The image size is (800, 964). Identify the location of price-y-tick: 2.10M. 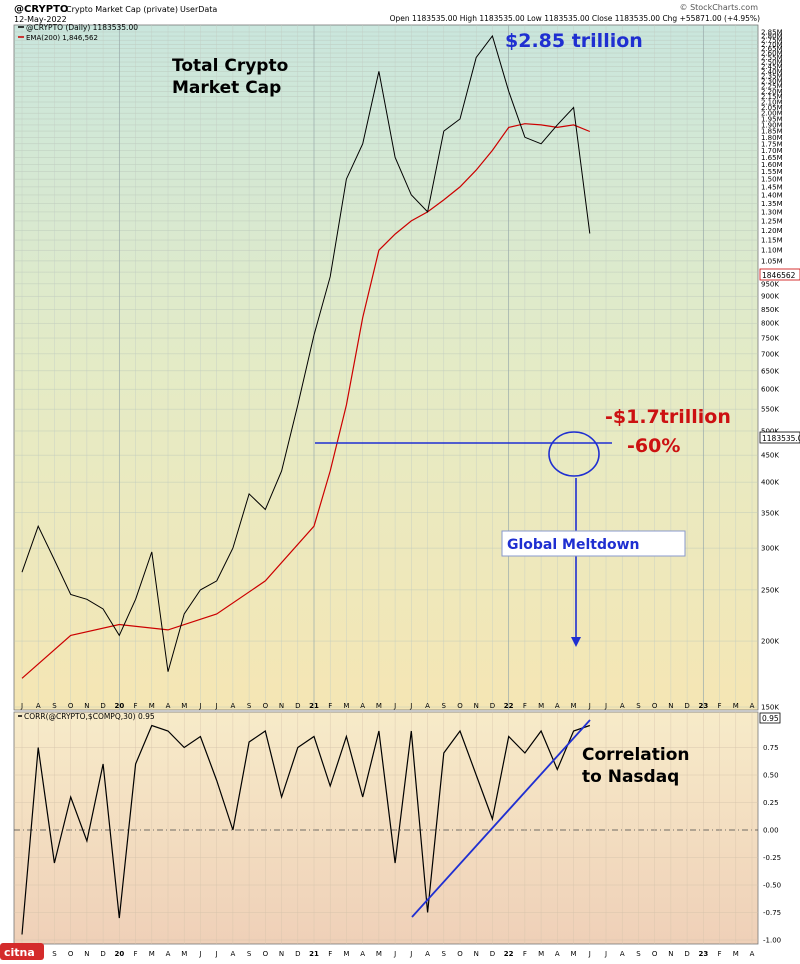
(772, 102).